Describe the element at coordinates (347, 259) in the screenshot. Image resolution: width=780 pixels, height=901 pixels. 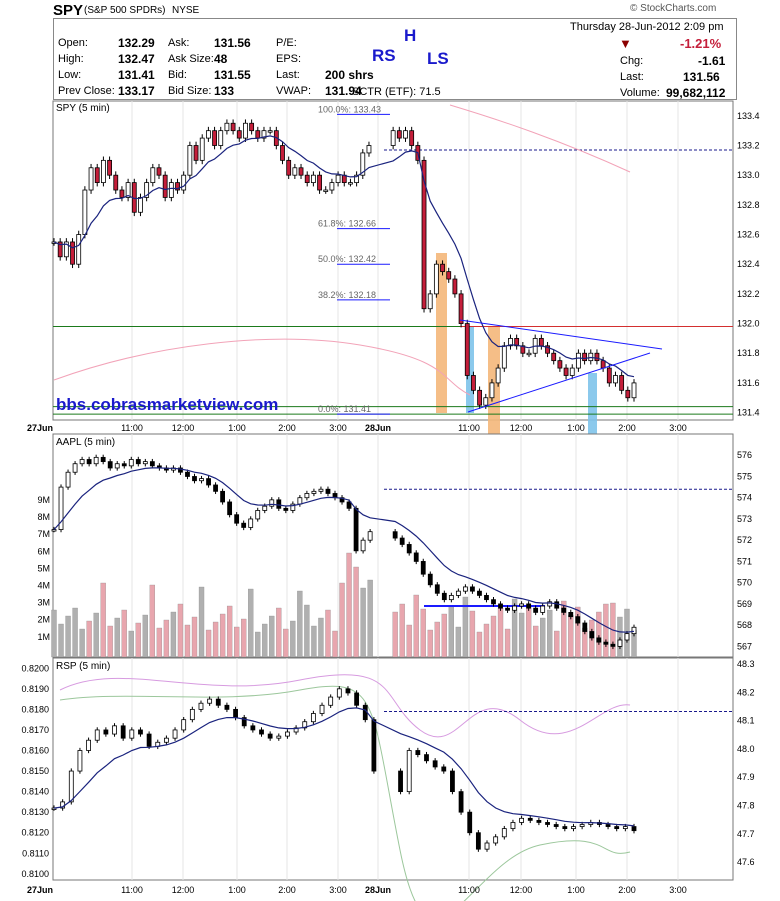
I see `fib-label: 50.0%: 132.42` at that location.